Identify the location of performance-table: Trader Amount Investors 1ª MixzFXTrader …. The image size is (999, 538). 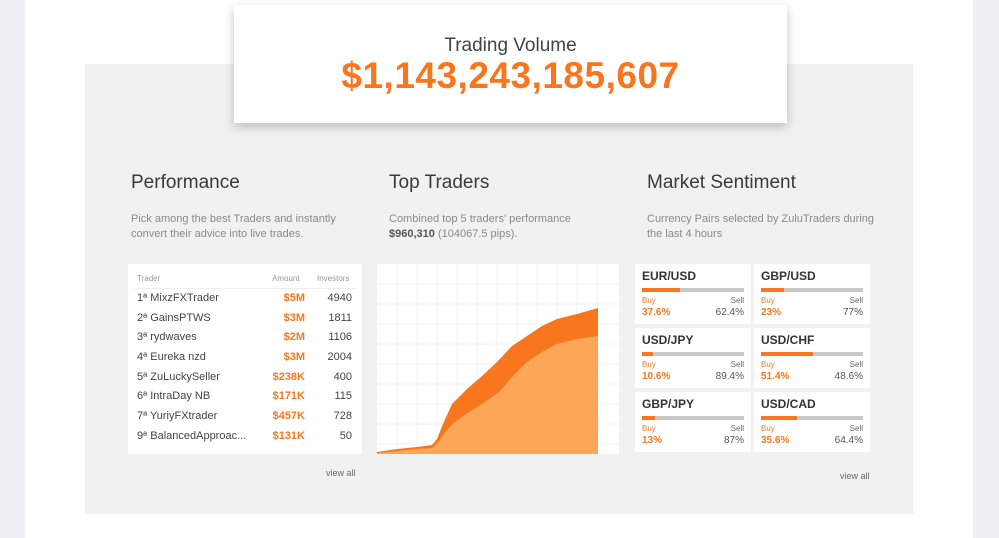
(245, 359).